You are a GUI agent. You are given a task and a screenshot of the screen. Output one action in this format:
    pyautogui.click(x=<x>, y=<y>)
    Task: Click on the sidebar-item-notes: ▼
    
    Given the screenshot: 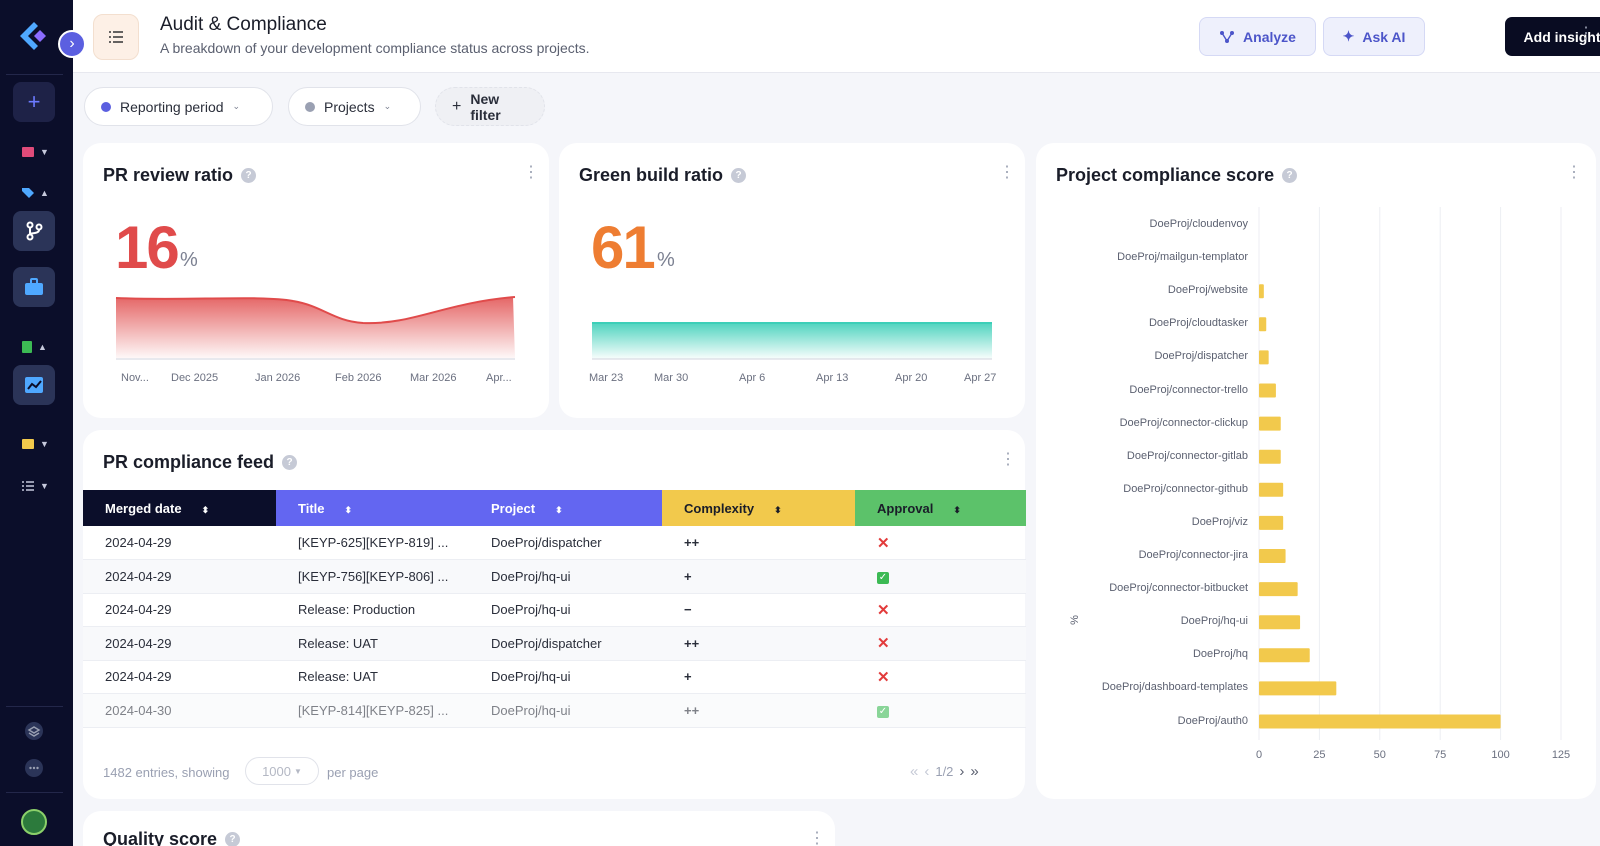 What is the action you would take?
    pyautogui.click(x=35, y=444)
    